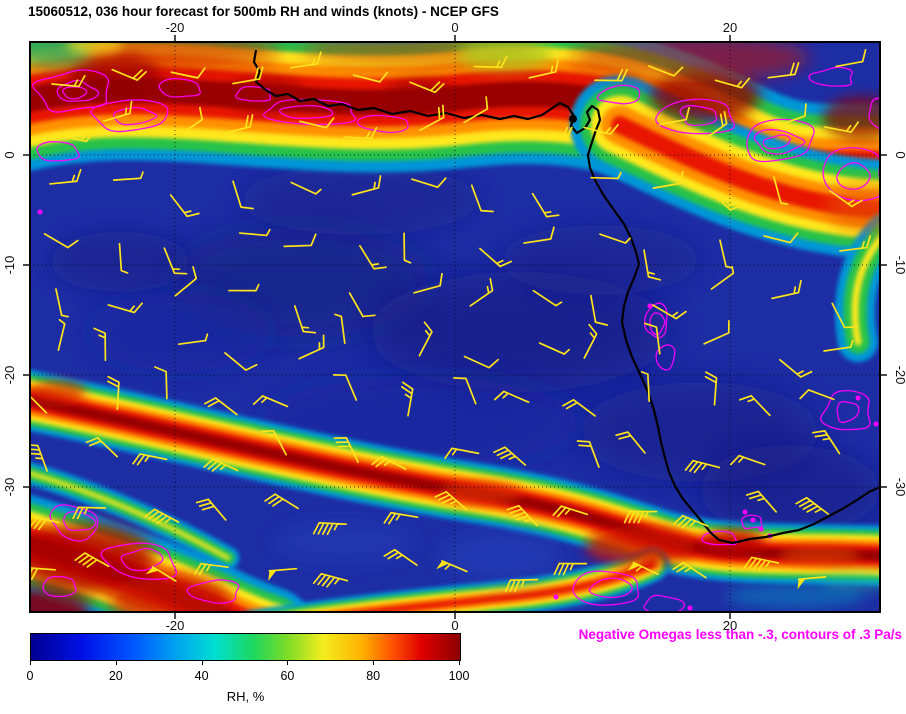 The height and width of the screenshot is (714, 906). Describe the element at coordinates (730, 27) in the screenshot. I see `axis-tick-label: 20` at that location.